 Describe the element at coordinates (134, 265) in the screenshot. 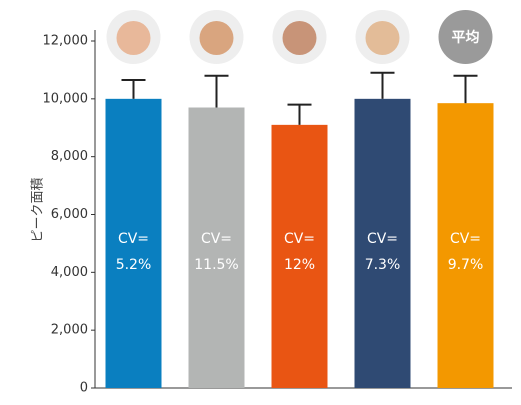

I see `cv-label: 5.2%` at that location.